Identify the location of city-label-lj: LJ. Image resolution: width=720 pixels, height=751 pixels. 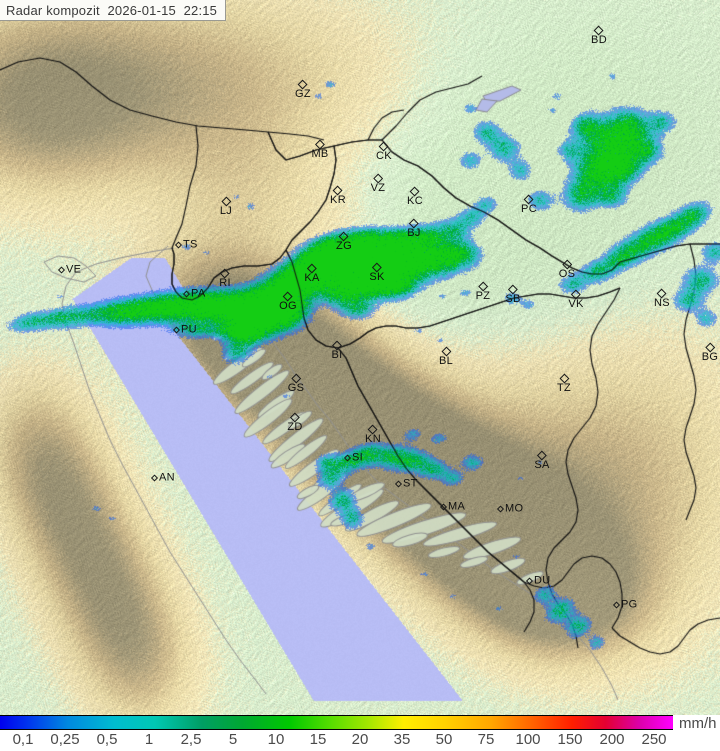
(226, 206).